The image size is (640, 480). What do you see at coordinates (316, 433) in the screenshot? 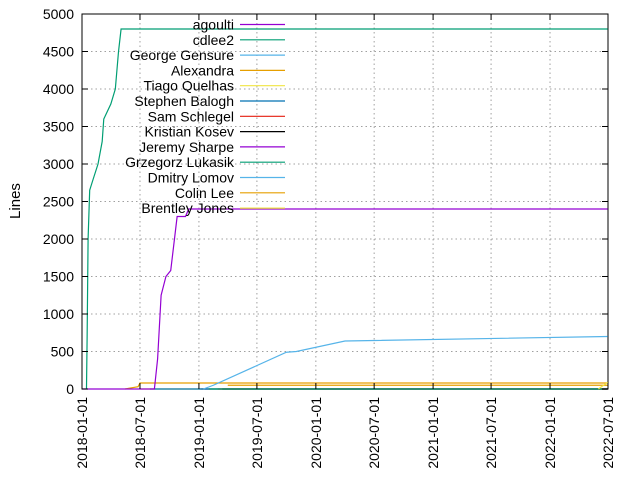
I see `x-tick-label: 2020-01-01` at bounding box center [316, 433].